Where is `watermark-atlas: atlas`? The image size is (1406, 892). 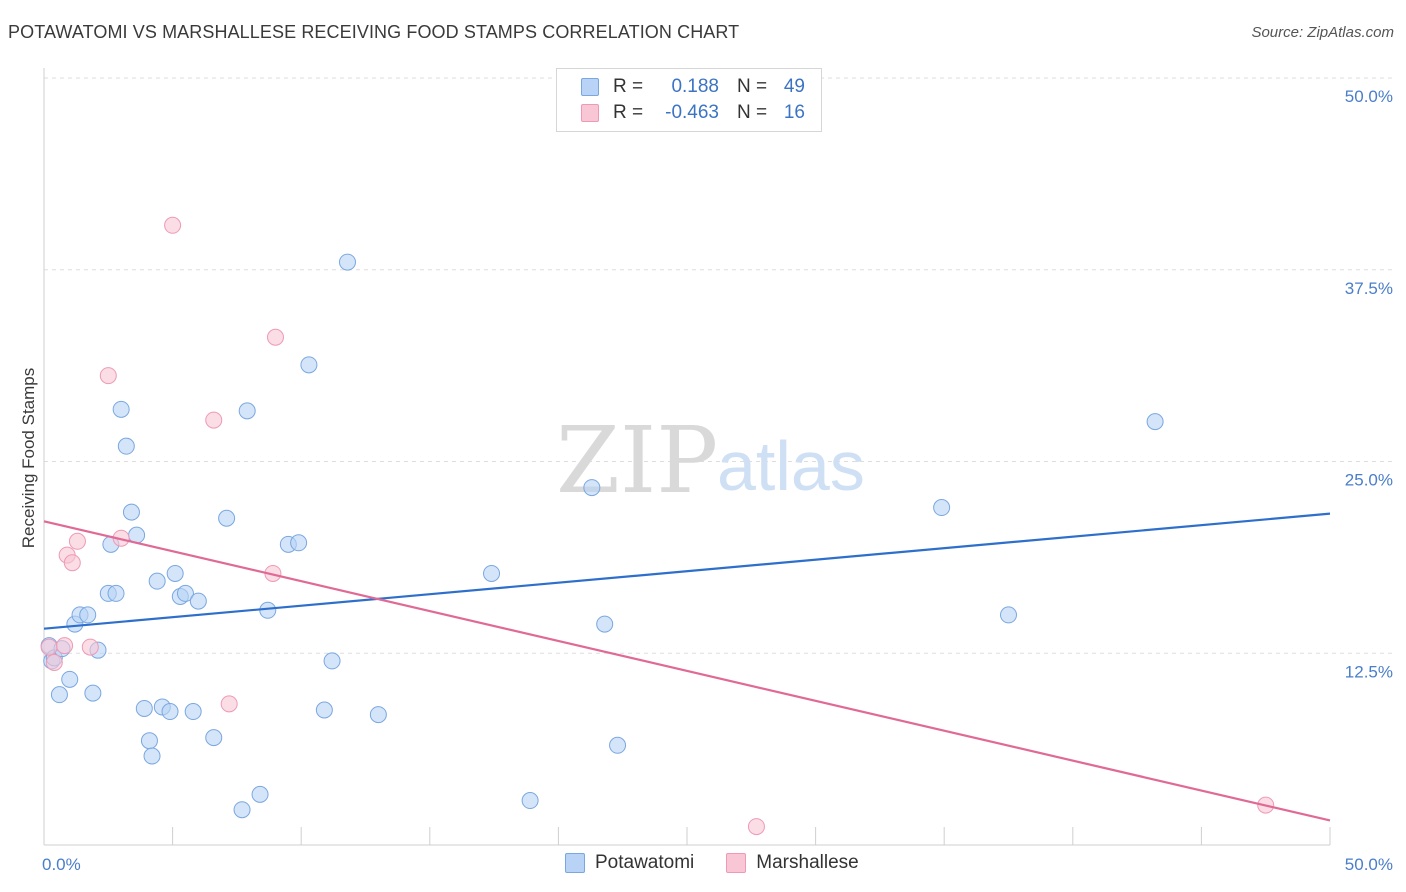 watermark-atlas: atlas is located at coordinates (791, 466).